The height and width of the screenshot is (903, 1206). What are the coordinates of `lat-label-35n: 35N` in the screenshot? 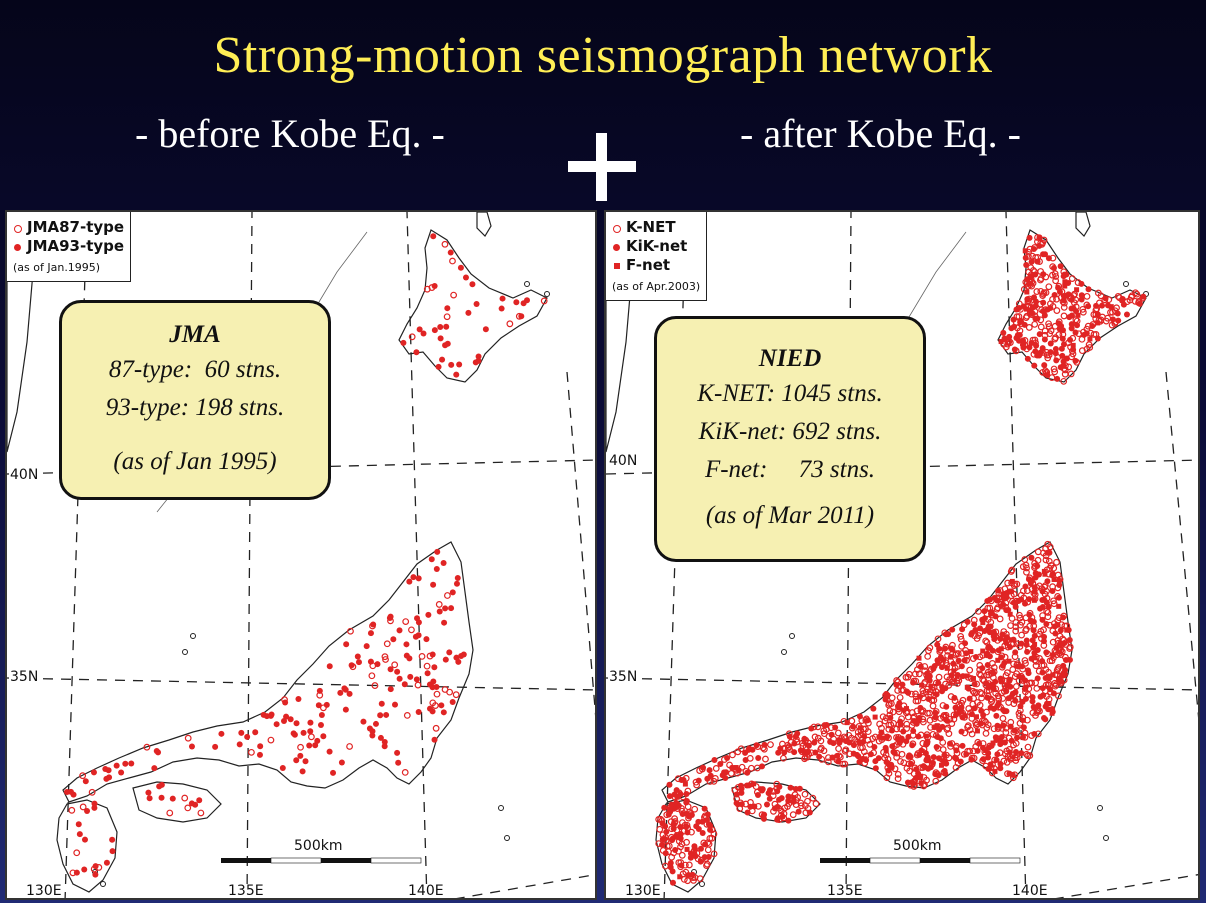 It's located at (623, 677).